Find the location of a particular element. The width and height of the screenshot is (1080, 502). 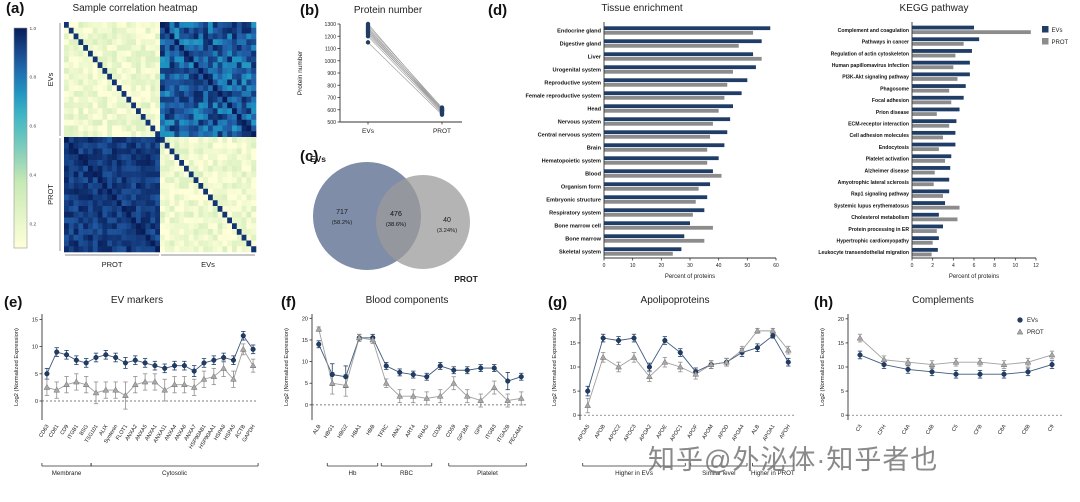

svg-text: Percent of proteins is located at coordinates (690, 277).